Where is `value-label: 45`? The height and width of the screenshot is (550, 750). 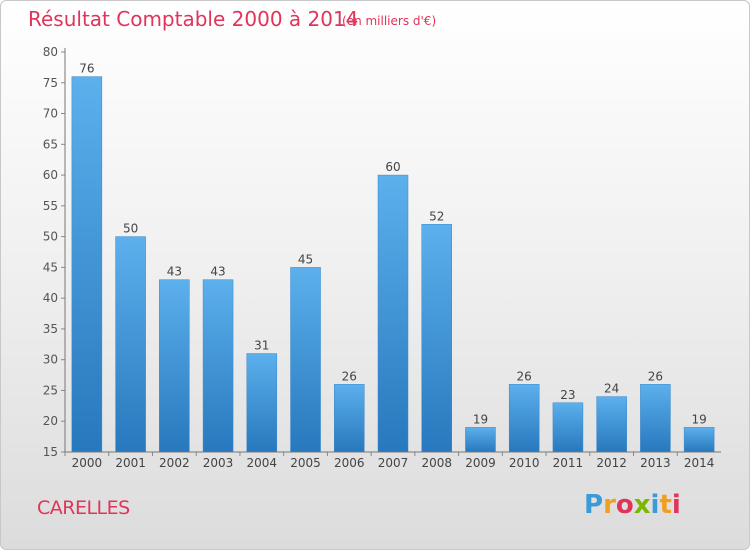
value-label: 45 is located at coordinates (305, 259).